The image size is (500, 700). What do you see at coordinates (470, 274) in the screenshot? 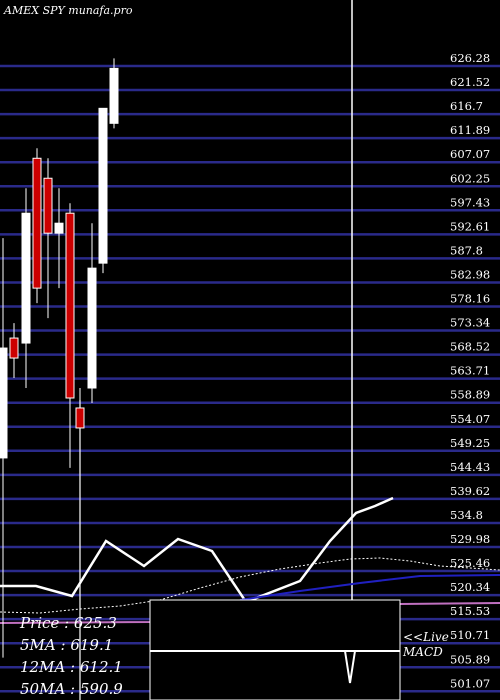
I see `y-tick-label: 582.98` at bounding box center [470, 274].